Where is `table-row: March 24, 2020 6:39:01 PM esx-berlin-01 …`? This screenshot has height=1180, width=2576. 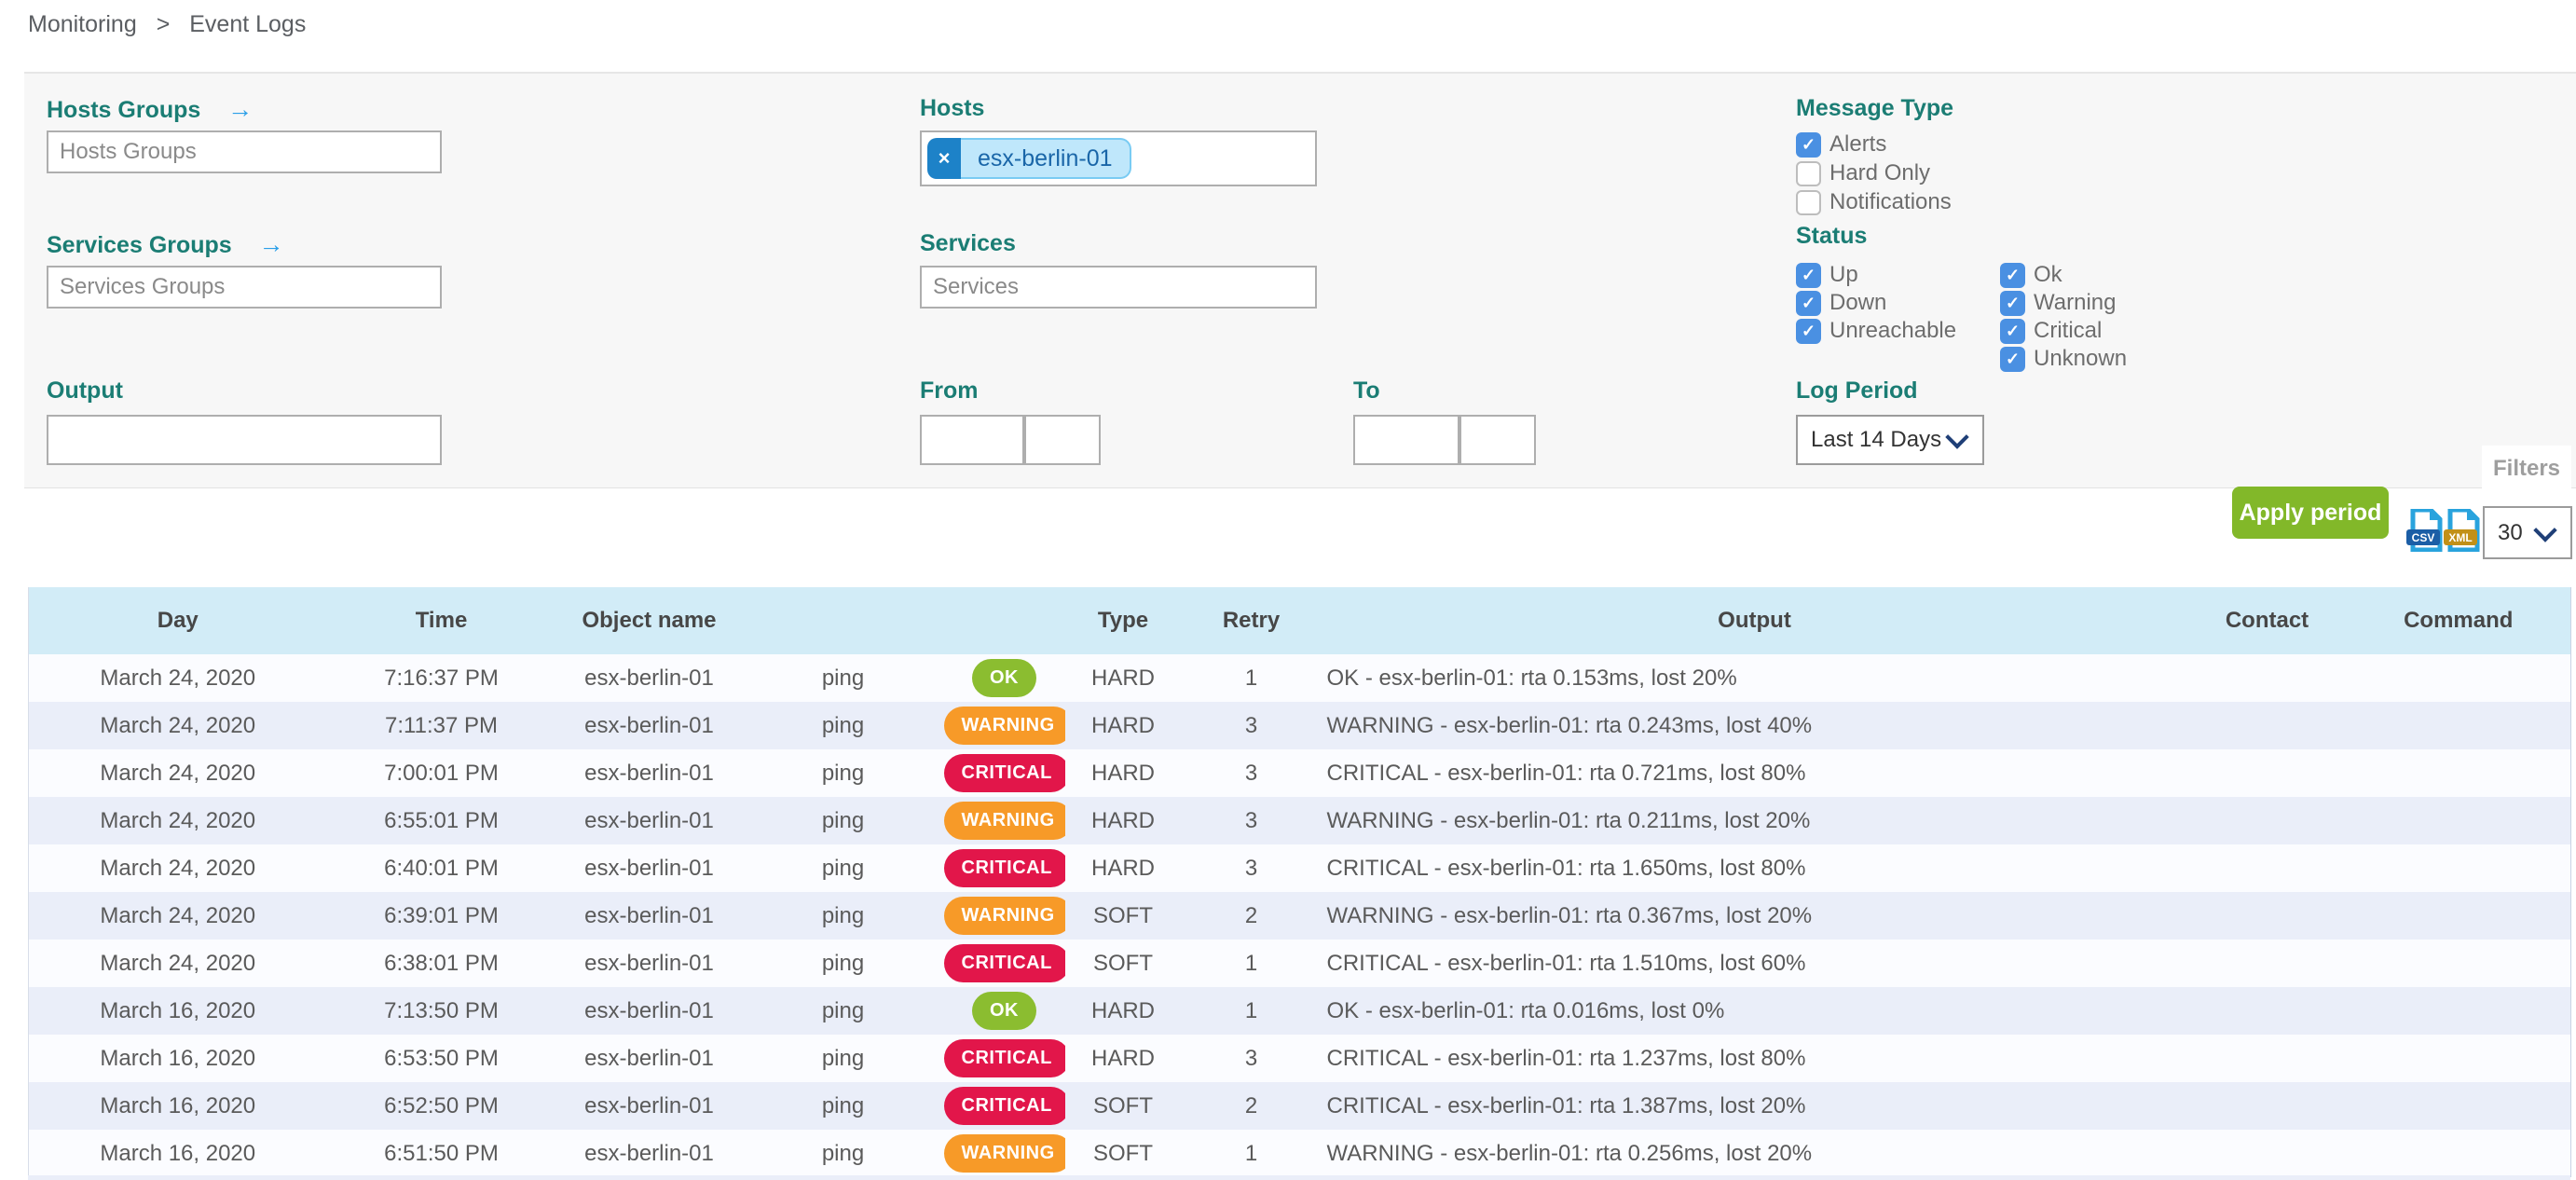
table-row: March 24, 2020 6:39:01 PM esx-berlin-01 … is located at coordinates (1299, 916).